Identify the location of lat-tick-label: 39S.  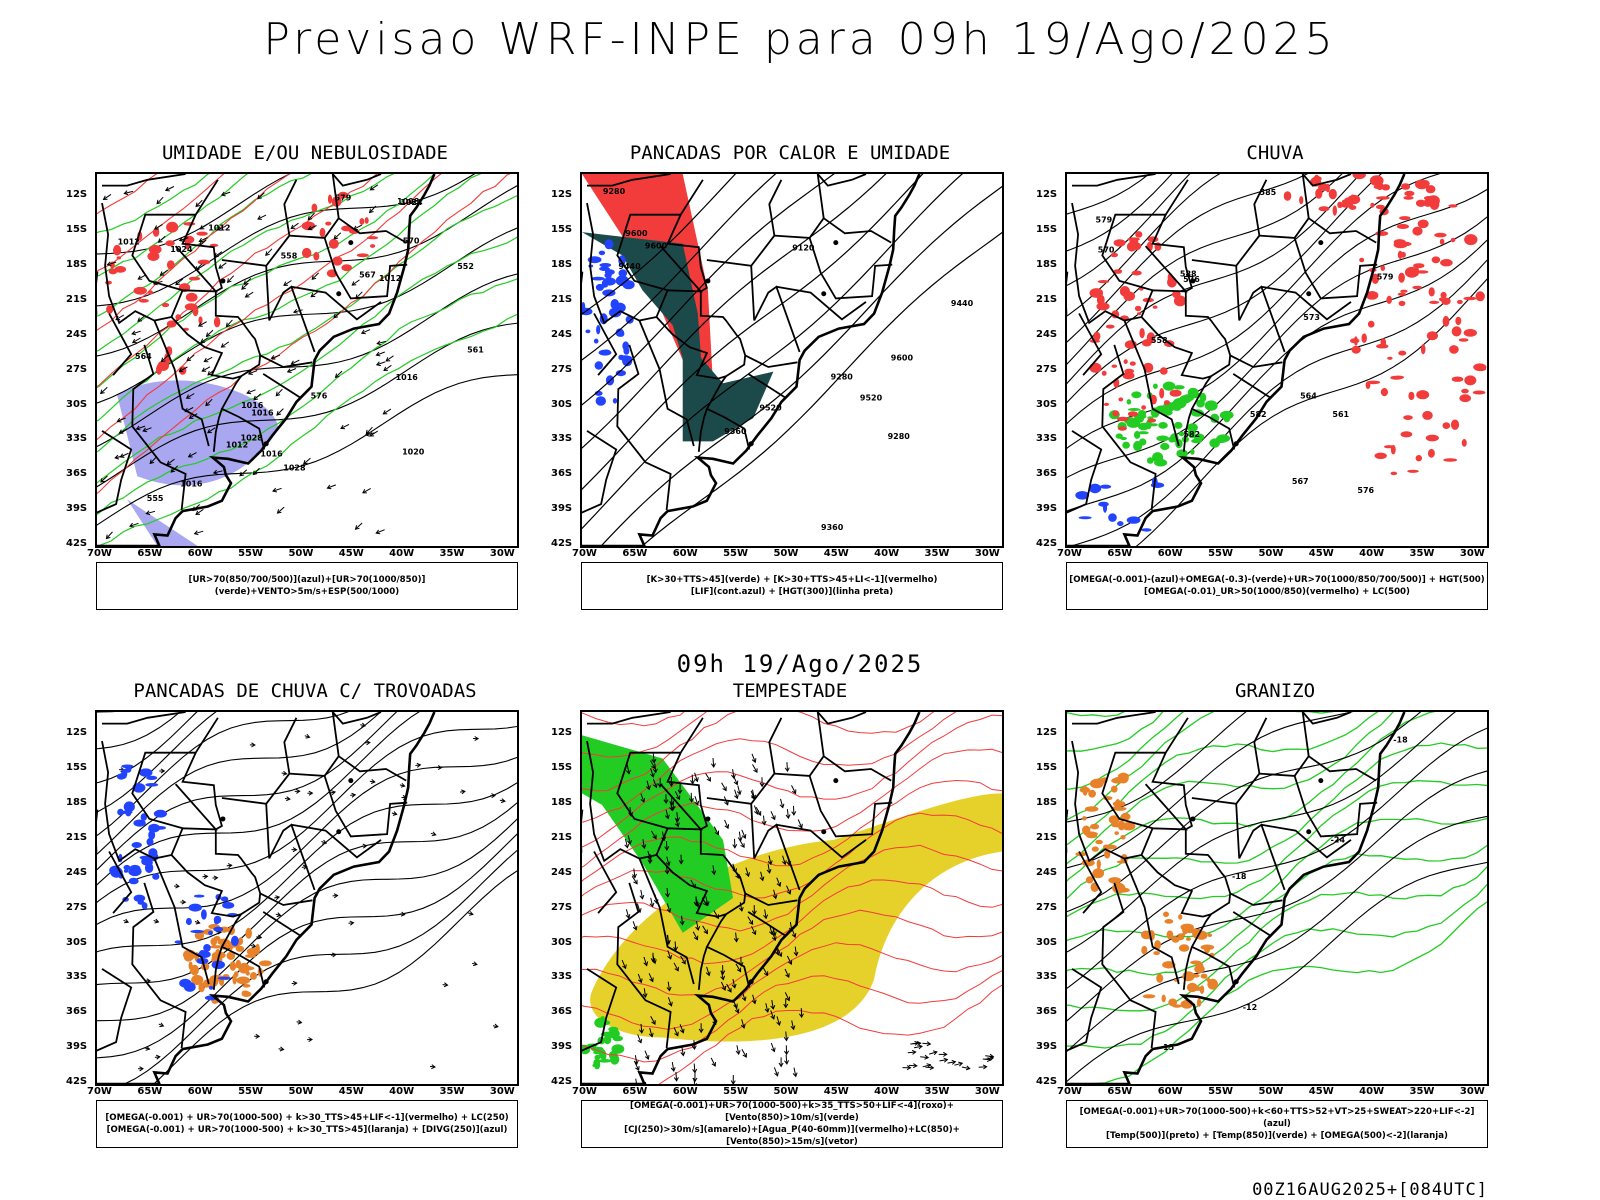
(562, 509).